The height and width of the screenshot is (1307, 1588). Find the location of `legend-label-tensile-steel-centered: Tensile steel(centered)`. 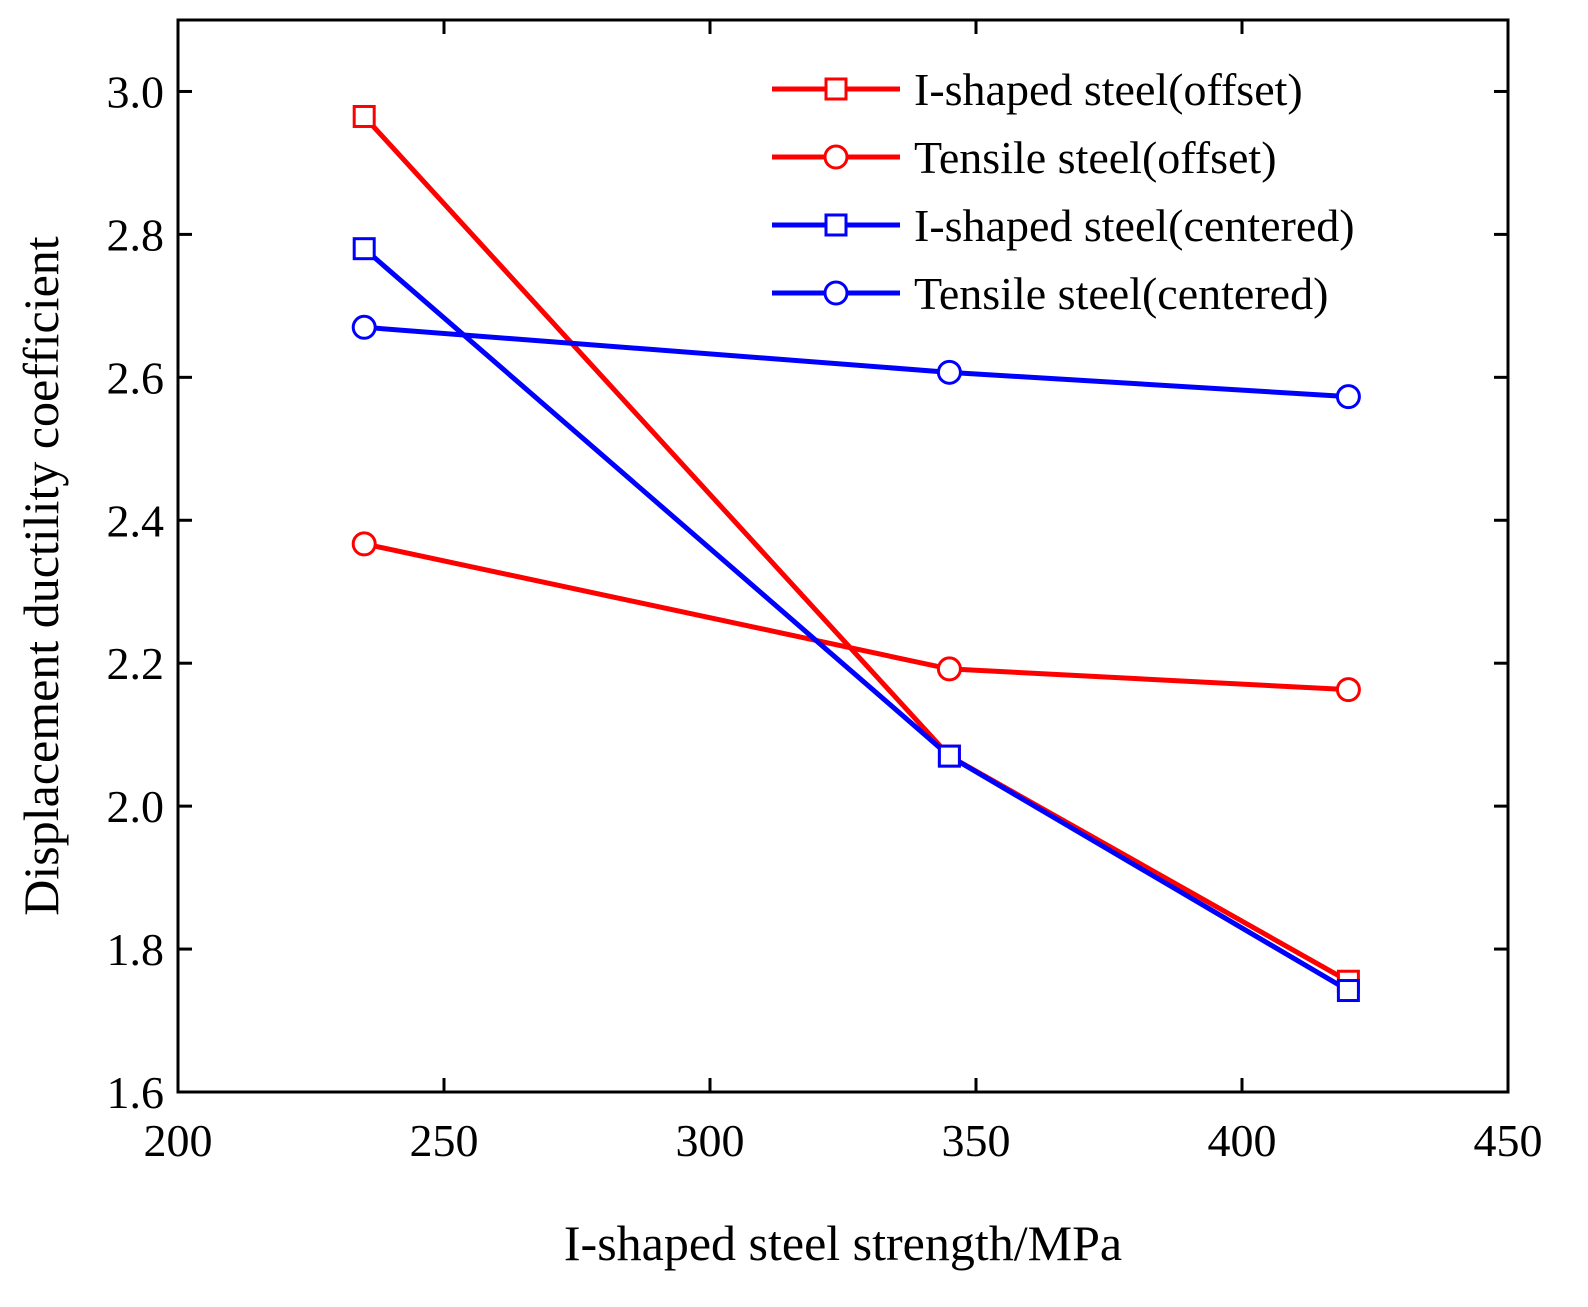

legend-label-tensile-steel-centered: Tensile steel(centered) is located at coordinates (1121, 293).